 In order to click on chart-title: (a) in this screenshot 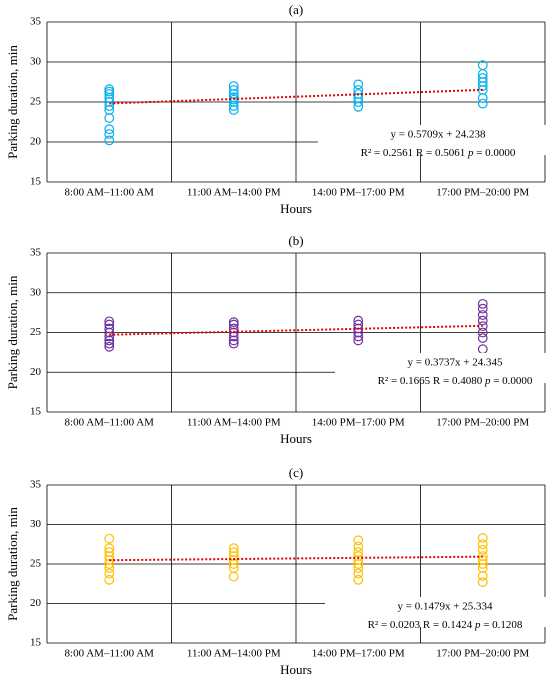, I will do `click(296, 9)`.